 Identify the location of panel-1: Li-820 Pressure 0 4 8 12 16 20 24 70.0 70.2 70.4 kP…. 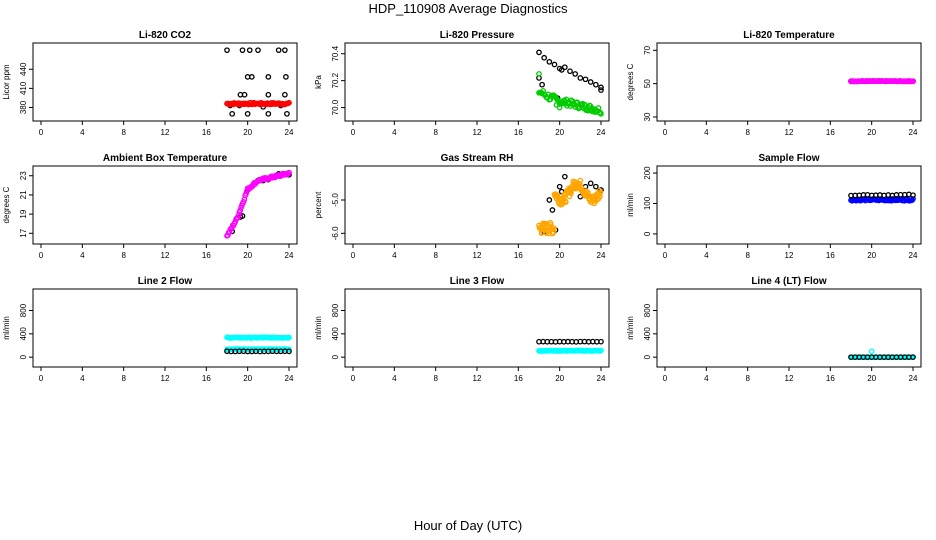
(462, 83).